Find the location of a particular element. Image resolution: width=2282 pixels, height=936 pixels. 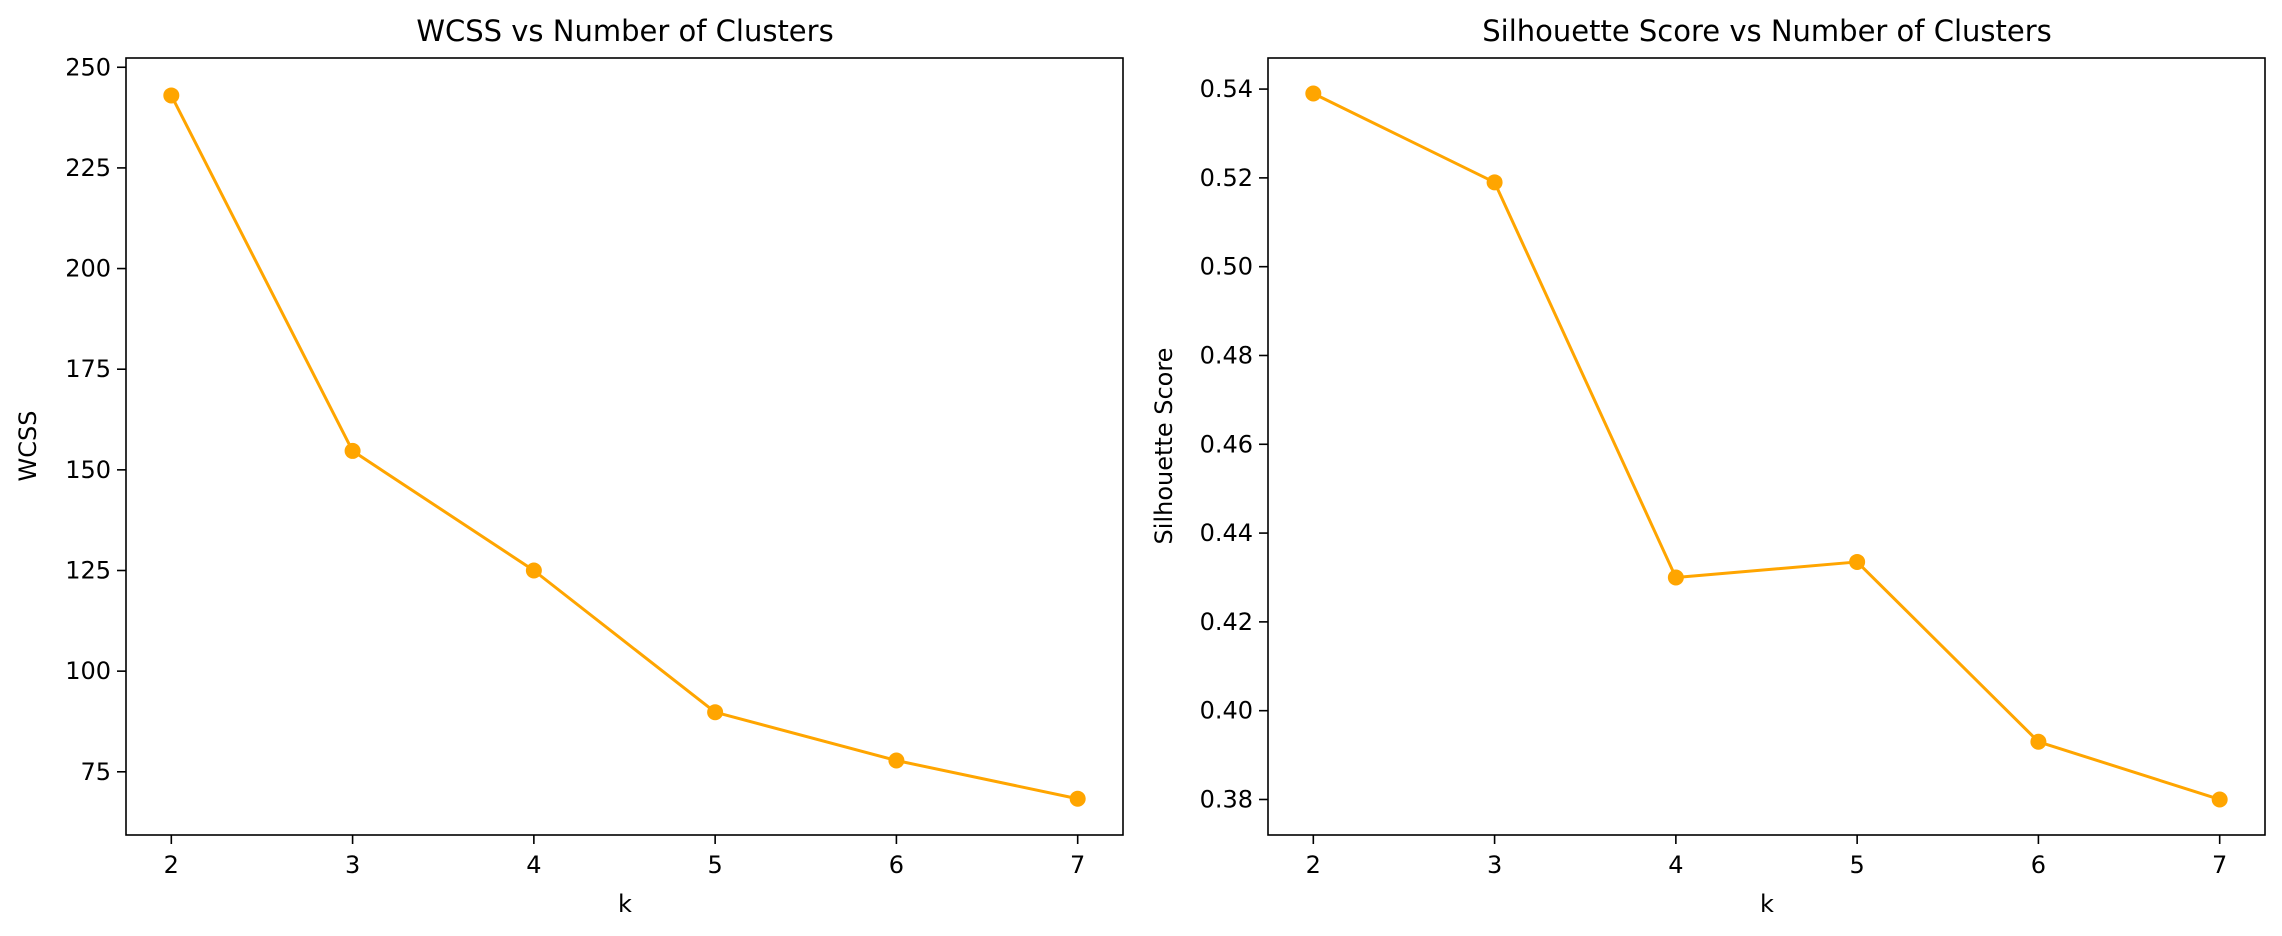

silhouette-x-tick-label: 7 is located at coordinates (2219, 865).